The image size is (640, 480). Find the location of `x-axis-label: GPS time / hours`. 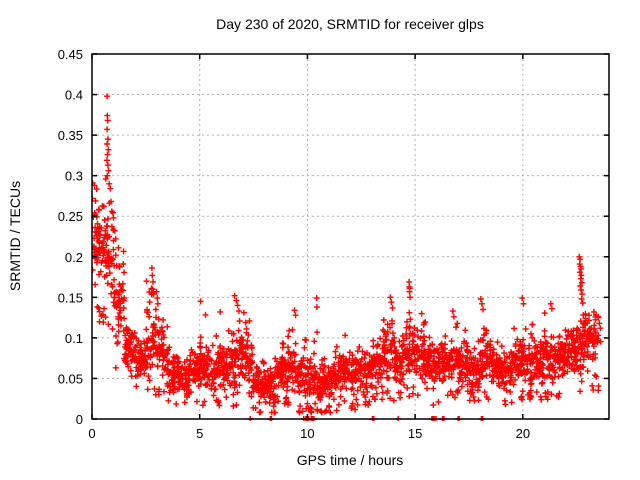

x-axis-label: GPS time / hours is located at coordinates (350, 460).